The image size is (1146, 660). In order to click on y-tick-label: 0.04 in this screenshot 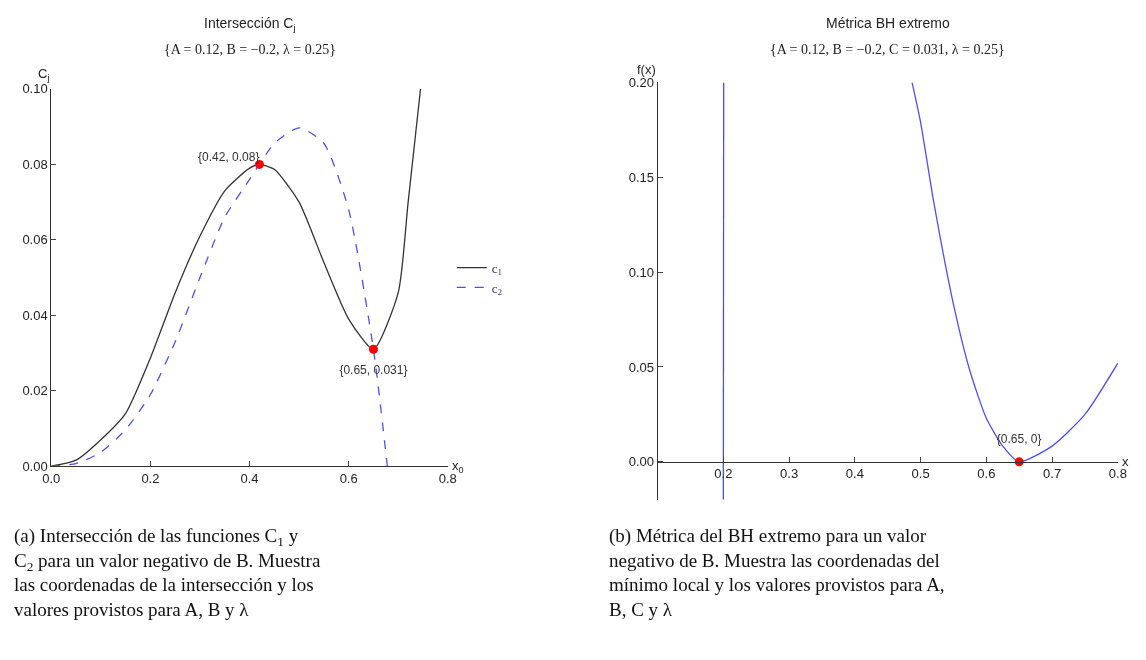, I will do `click(35, 315)`.